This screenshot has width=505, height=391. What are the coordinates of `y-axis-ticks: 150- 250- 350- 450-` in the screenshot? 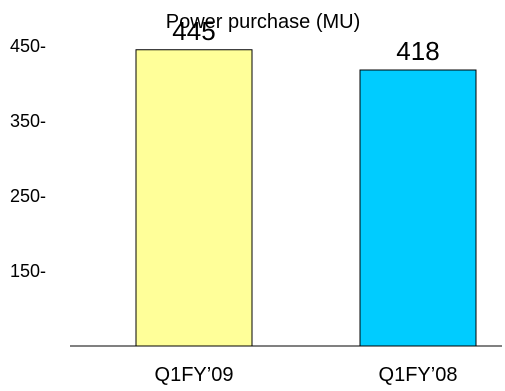 It's located at (28, 158).